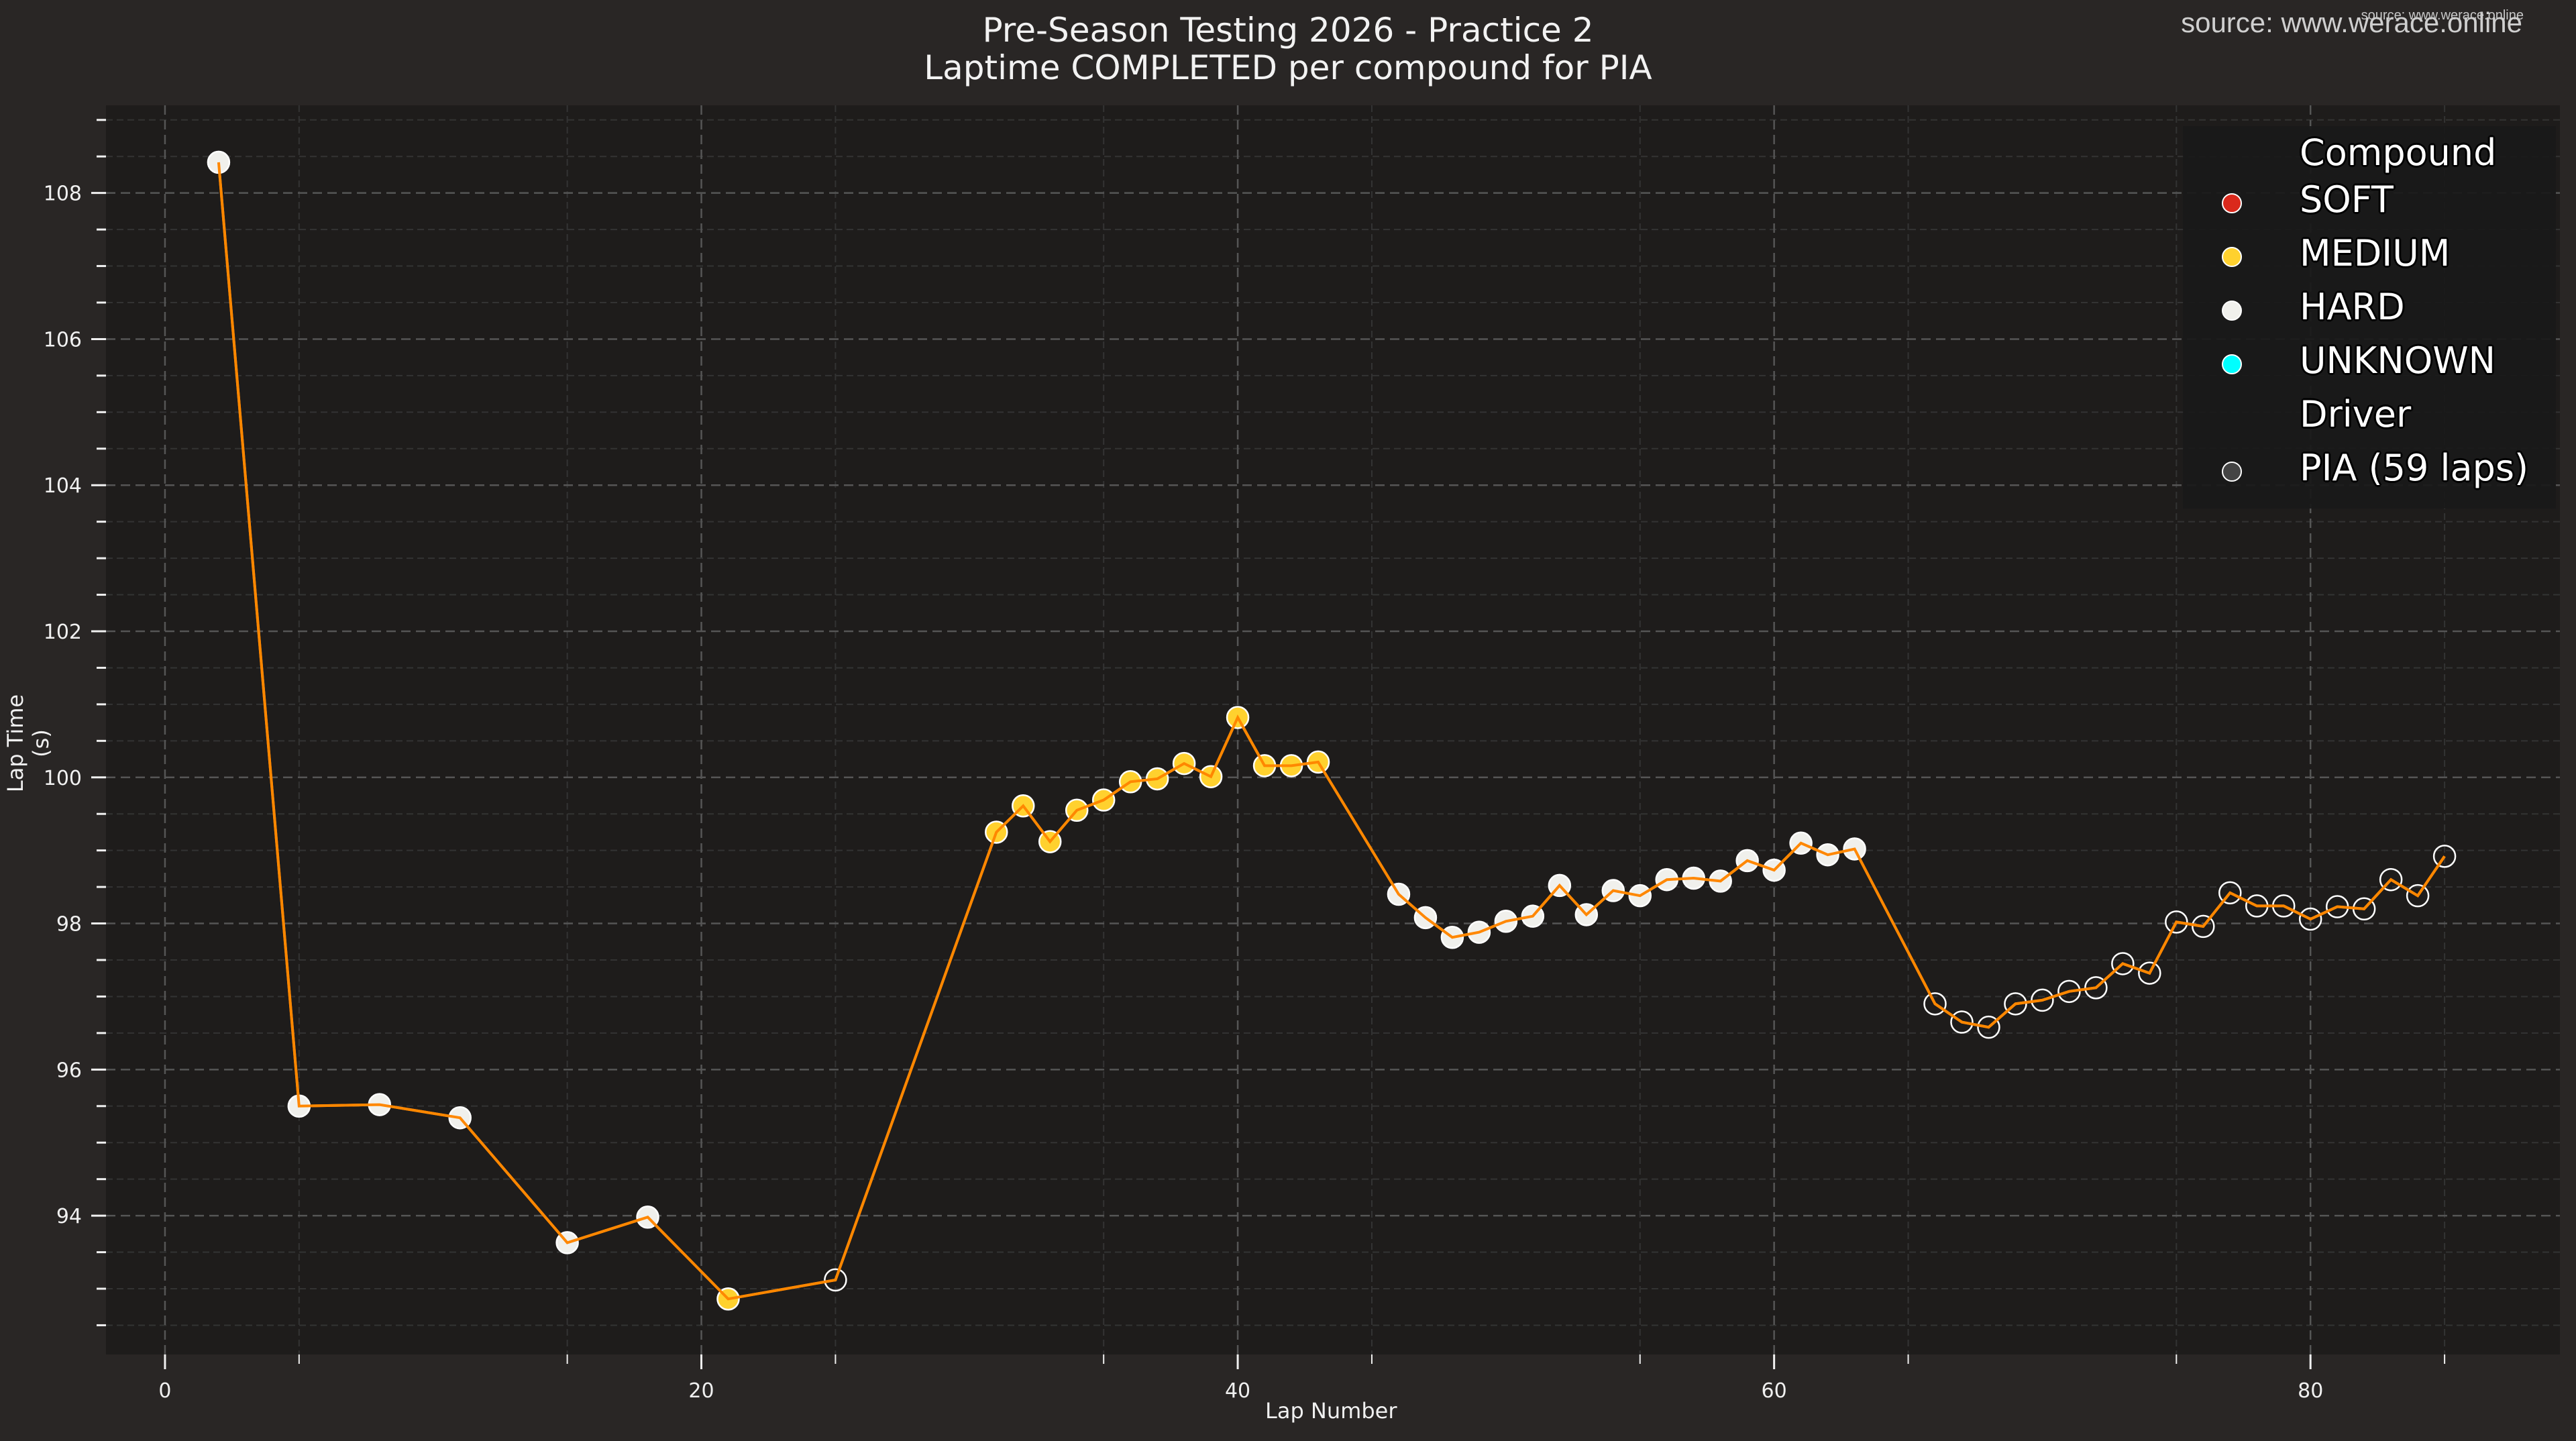  Describe the element at coordinates (2369, 470) in the screenshot. I see `legend-item-driver-pia: PIA (59 laps)` at that location.